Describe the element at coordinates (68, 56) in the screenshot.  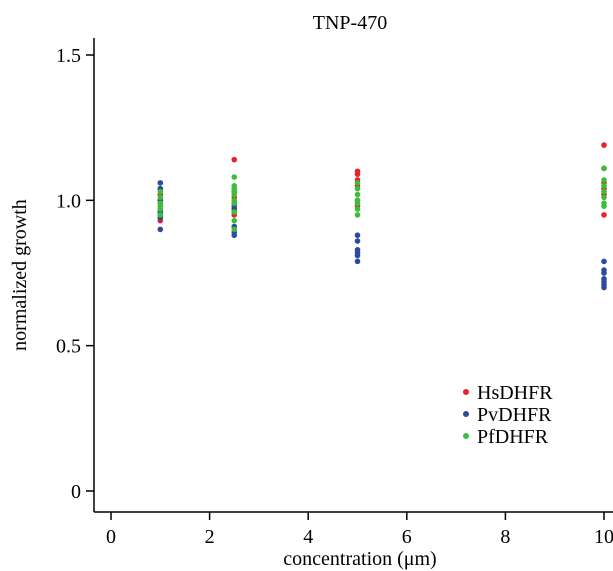
I see `y-tick-label: 1.5` at that location.